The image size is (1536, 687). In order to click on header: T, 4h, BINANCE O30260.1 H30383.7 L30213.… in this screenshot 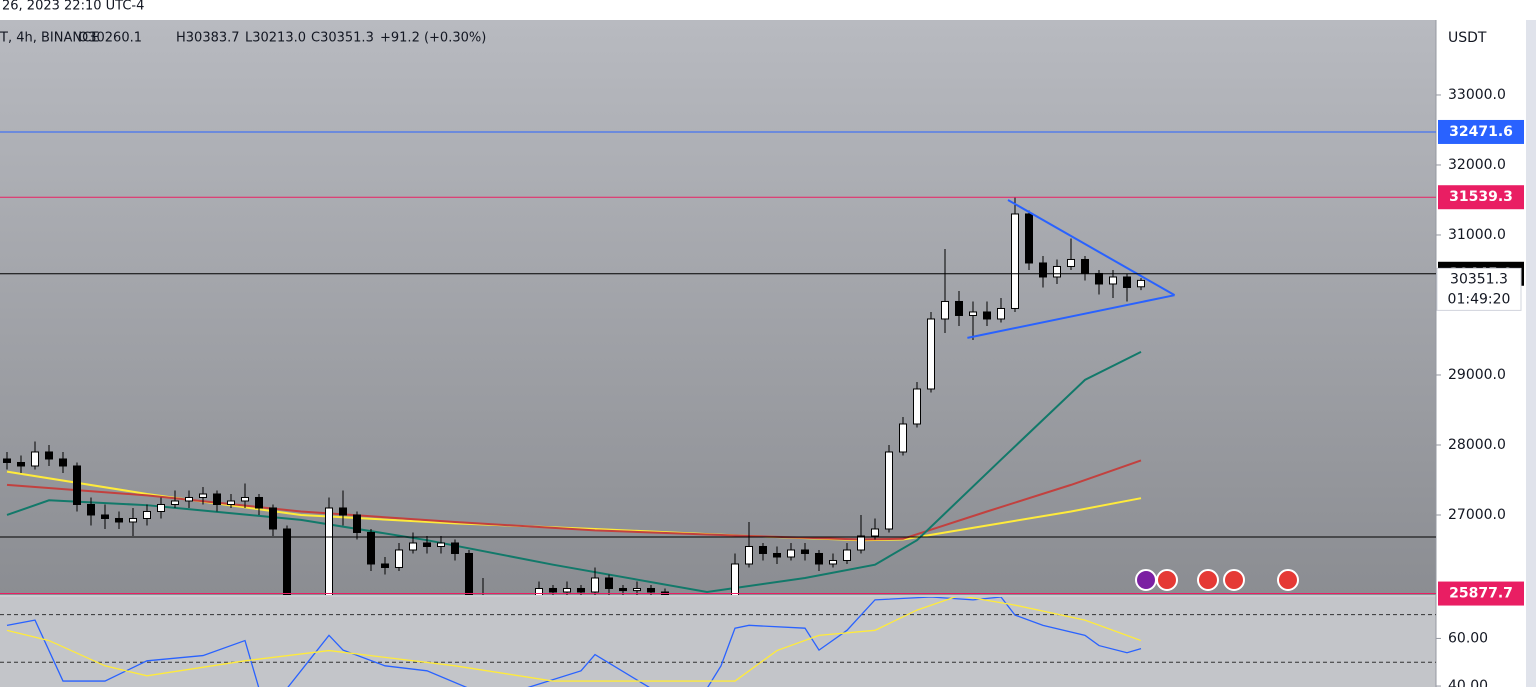, I will do `click(243, 38)`.